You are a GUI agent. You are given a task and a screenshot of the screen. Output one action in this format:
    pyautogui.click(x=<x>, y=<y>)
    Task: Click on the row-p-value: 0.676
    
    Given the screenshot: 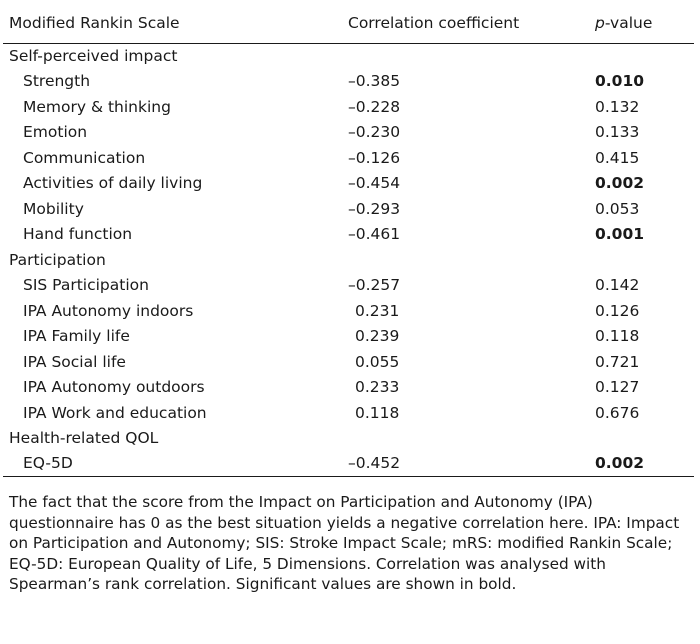 What is the action you would take?
    pyautogui.click(x=617, y=412)
    